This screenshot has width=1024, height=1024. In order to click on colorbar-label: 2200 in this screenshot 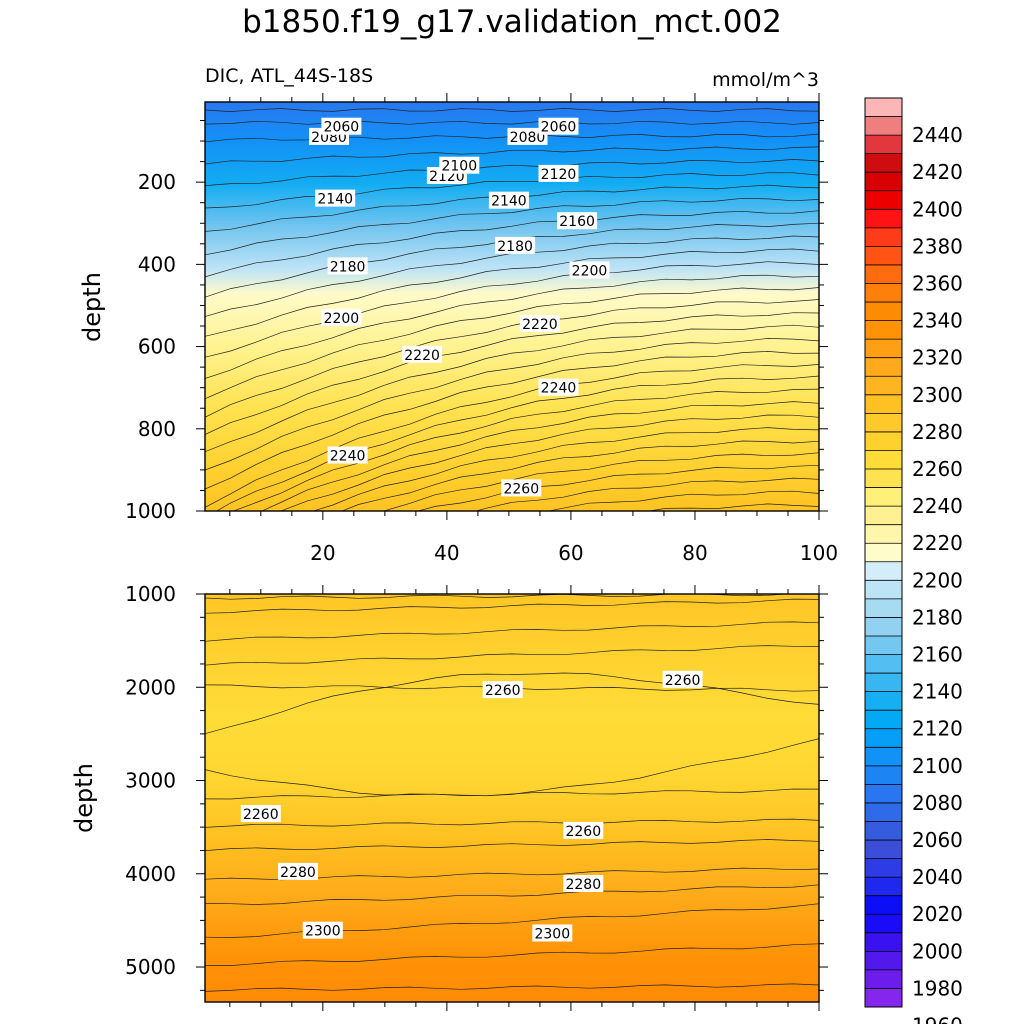, I will do `click(937, 580)`.